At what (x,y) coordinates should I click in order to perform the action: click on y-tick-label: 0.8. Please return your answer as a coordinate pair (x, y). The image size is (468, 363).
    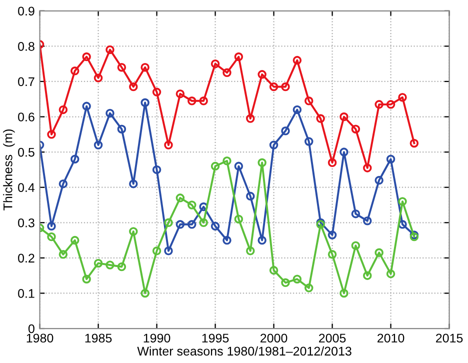
    Looking at the image, I should click on (26, 46).